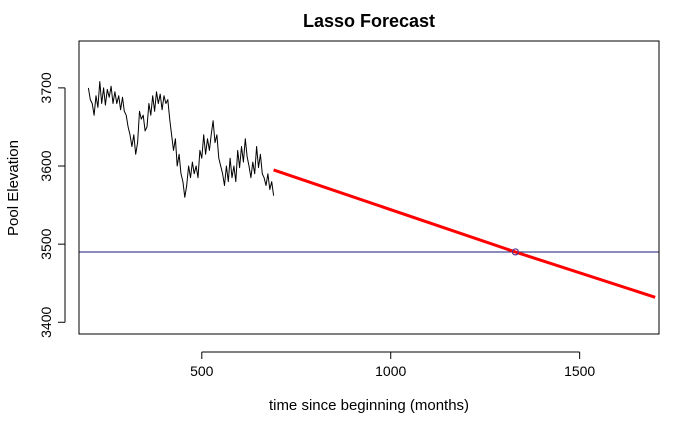  Describe the element at coordinates (579, 371) in the screenshot. I see `x-tick-label: 1500` at that location.